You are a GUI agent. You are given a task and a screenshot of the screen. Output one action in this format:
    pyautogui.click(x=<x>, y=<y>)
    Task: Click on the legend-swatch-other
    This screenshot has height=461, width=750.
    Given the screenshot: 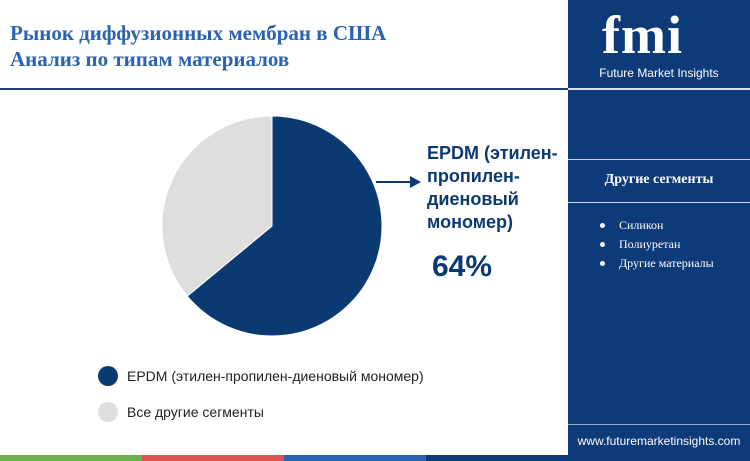 What is the action you would take?
    pyautogui.click(x=108, y=412)
    